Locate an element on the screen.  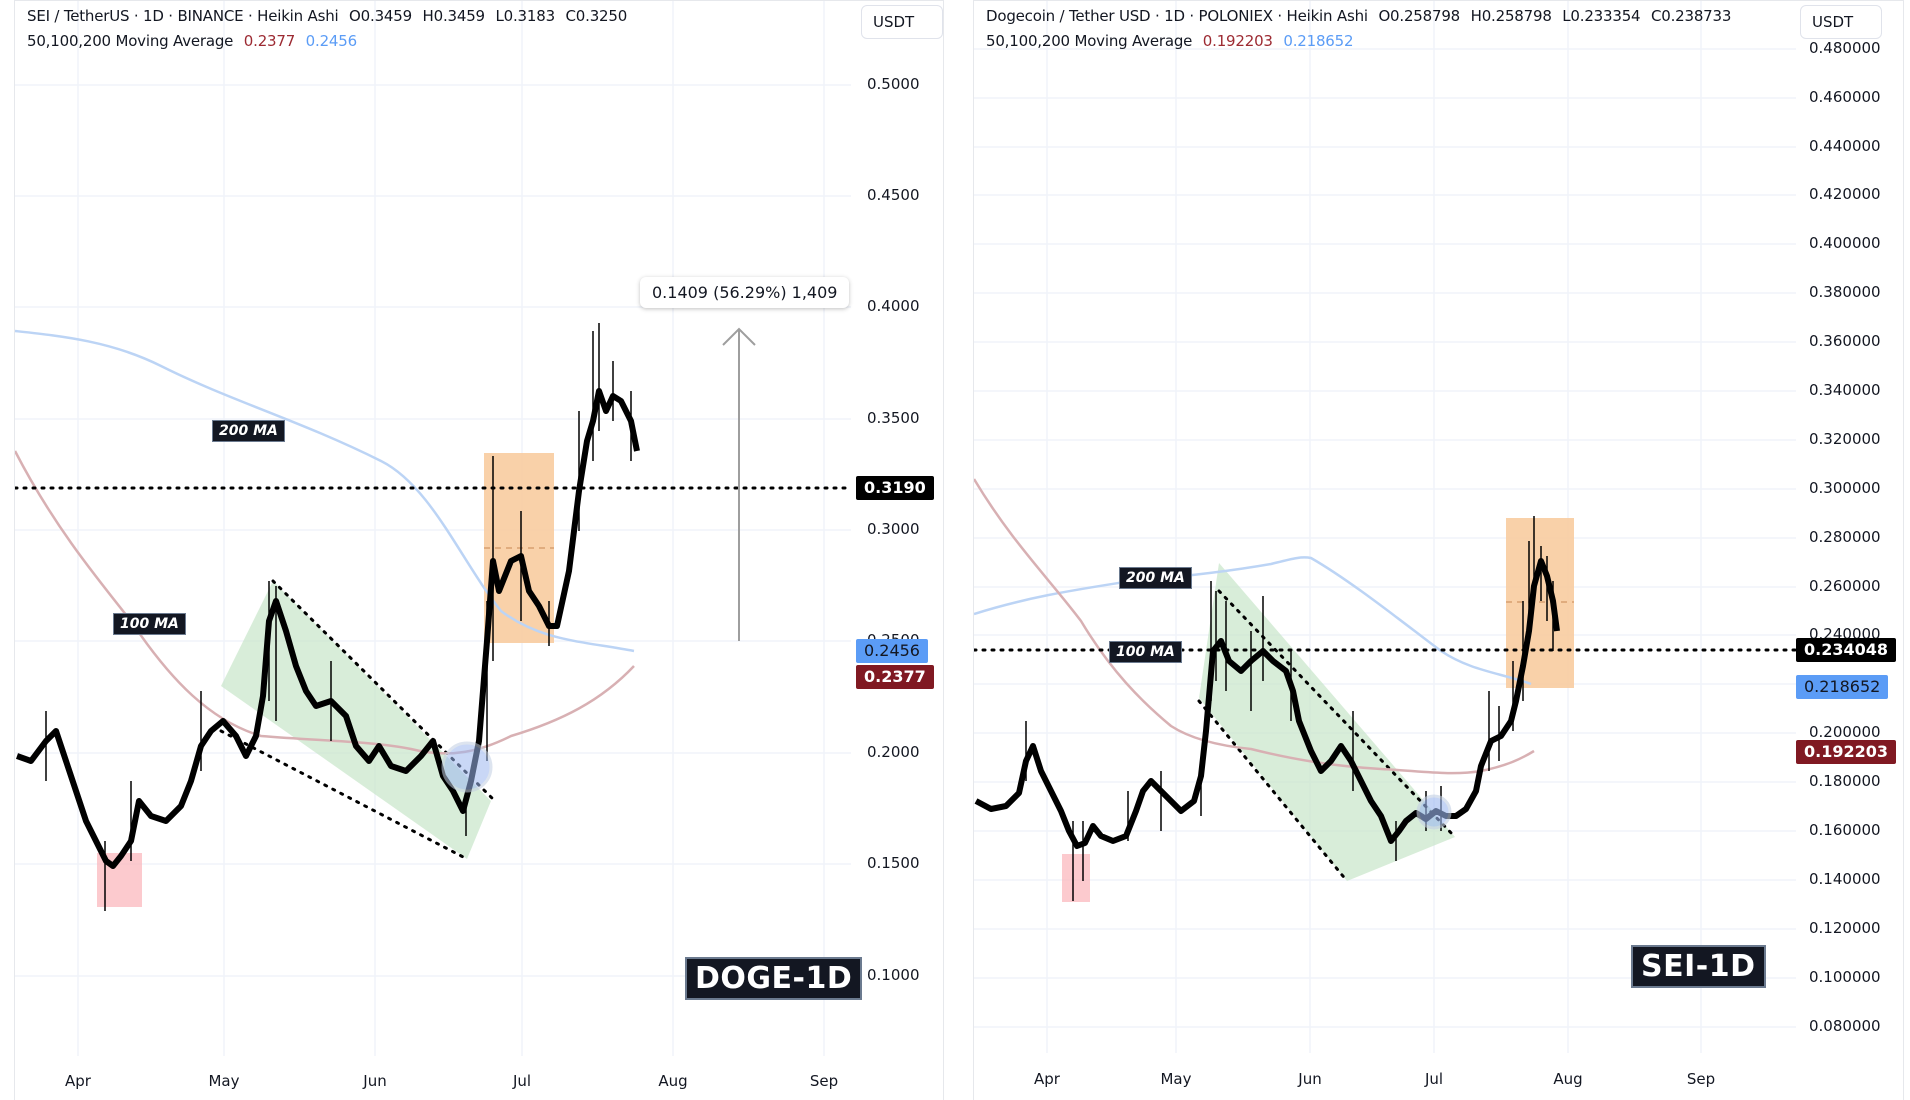
price-tick: 0.1500 is located at coordinates (893, 863).